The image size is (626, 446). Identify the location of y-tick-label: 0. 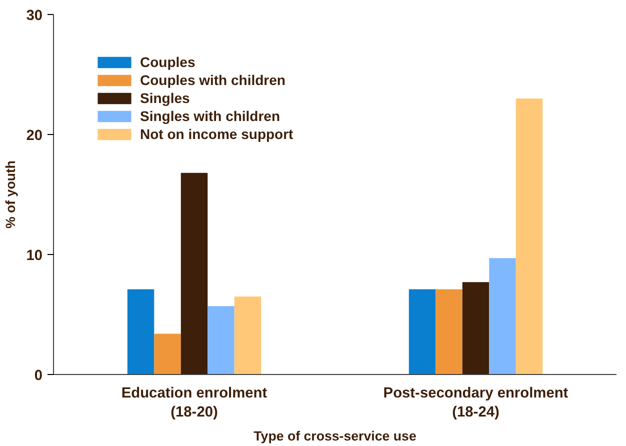
(38, 376).